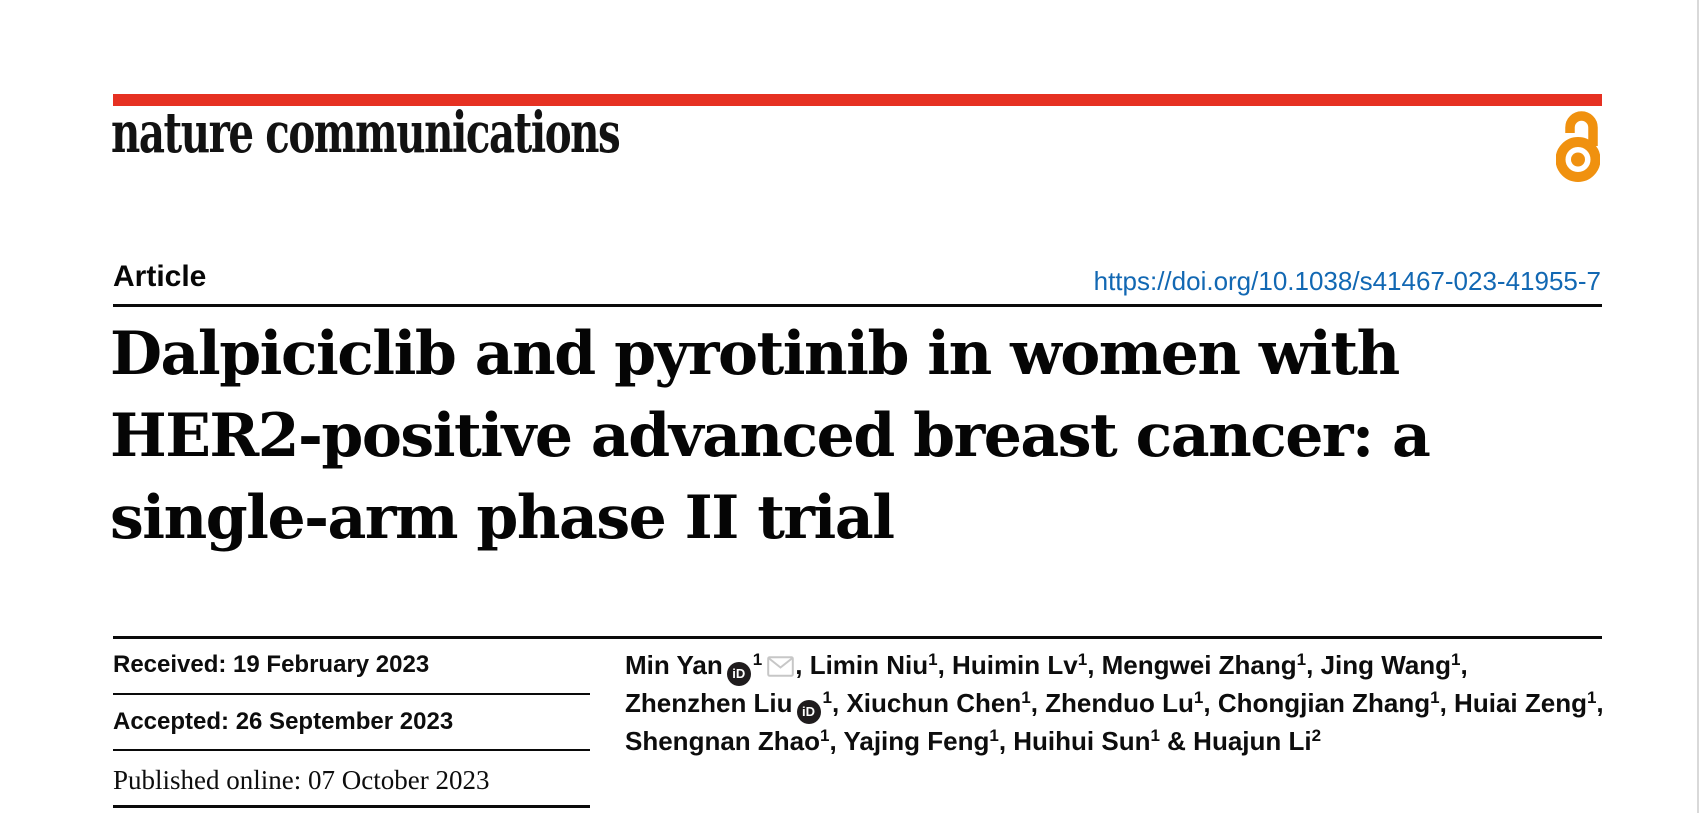 The image size is (1701, 813). I want to click on paper-title-line-2: HER2-positive advanced breast cancer: a, so click(770, 436).